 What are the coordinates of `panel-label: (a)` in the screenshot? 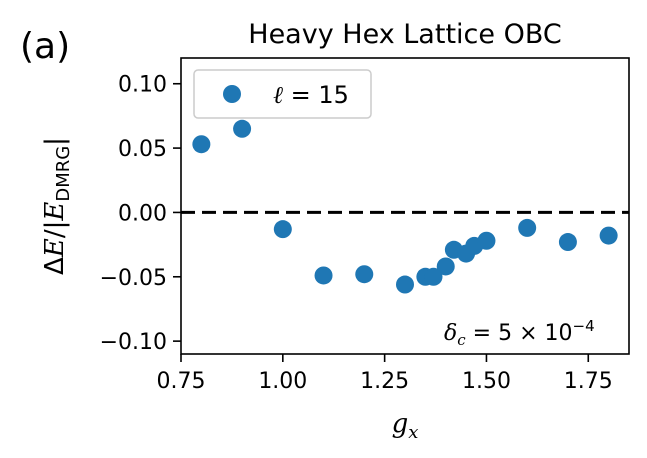 It's located at (45, 46).